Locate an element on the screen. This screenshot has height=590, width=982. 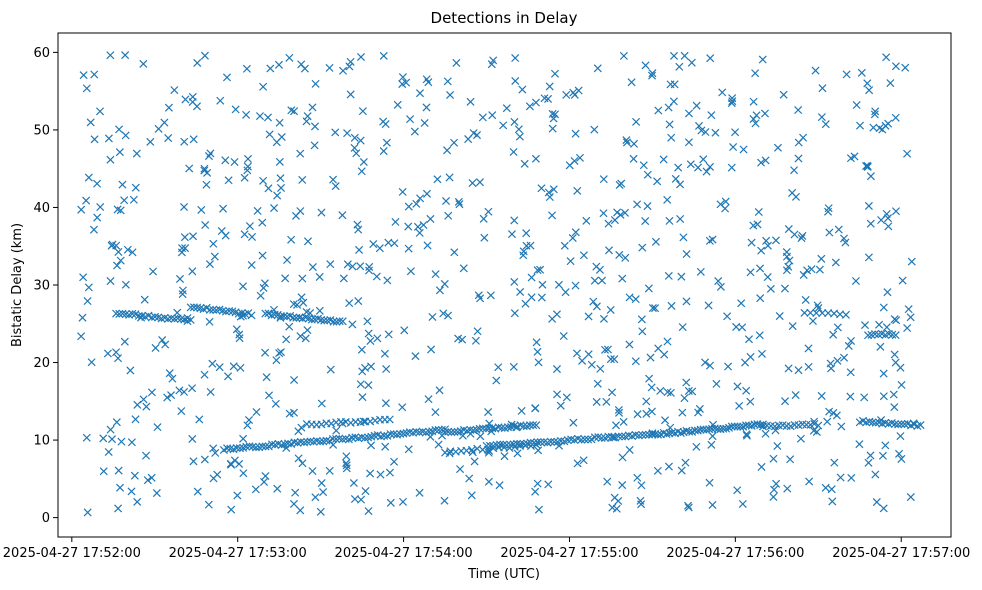
chart-title: Detections in Delay is located at coordinates (504, 18).